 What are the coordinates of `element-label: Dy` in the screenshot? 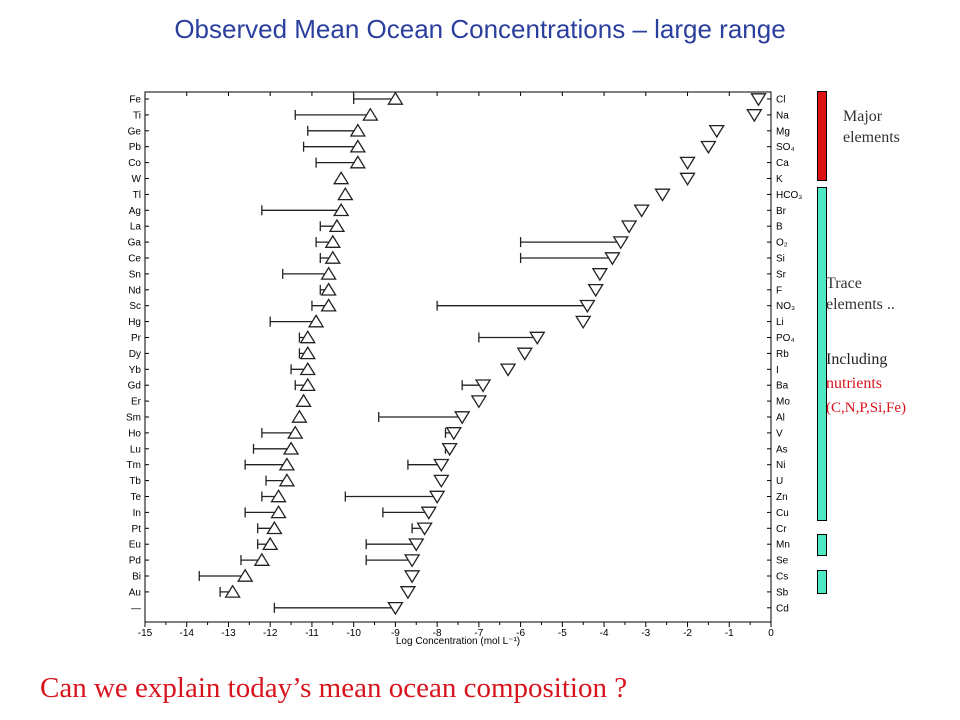 It's located at (135, 354).